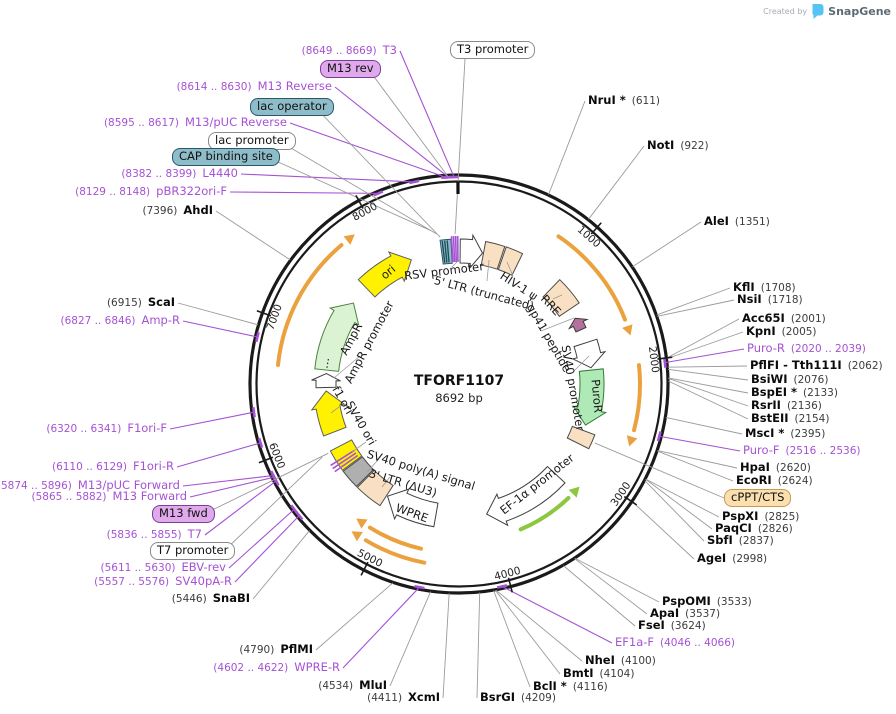 This screenshot has width=896, height=714. I want to click on site-label-pbr322ori-f: (8129 .. 8148) pBR322ori-F, so click(151, 192).